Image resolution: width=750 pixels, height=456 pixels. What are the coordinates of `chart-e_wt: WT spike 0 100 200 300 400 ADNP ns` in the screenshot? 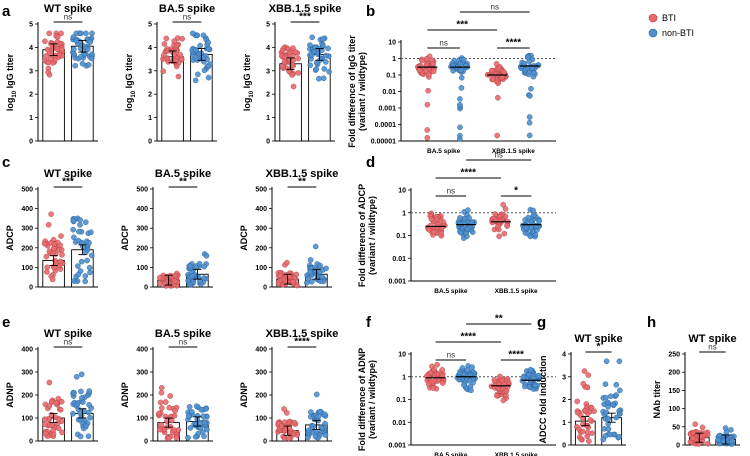 It's located at (51, 387).